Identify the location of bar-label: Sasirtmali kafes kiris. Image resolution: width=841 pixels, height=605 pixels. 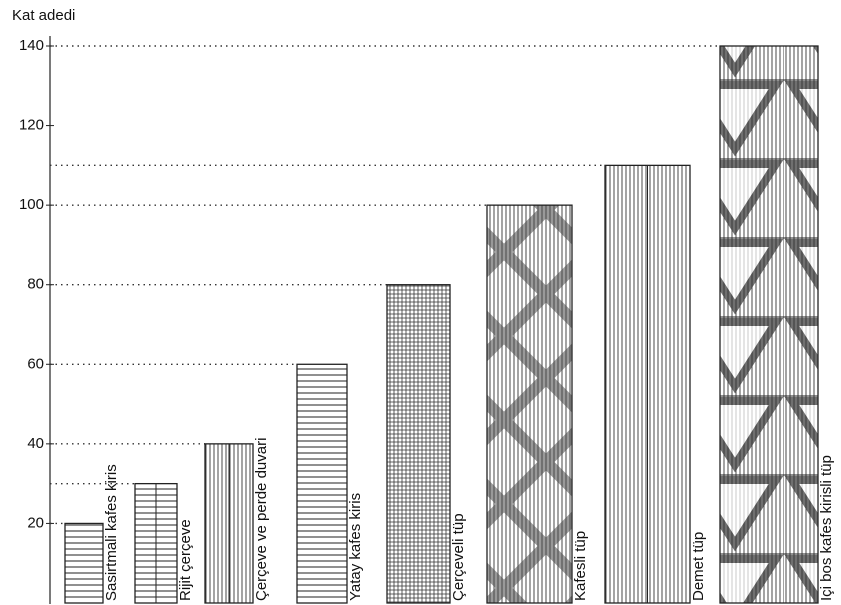
(111, 532).